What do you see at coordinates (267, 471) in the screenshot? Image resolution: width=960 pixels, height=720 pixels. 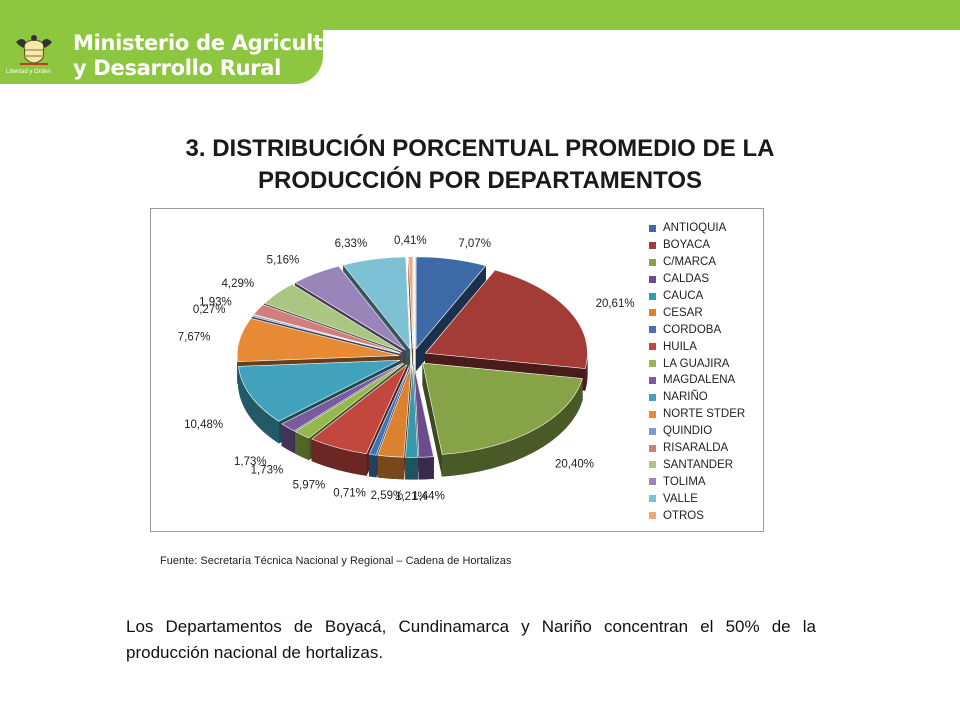 I see `data-label-la-guajira: 1,73%` at bounding box center [267, 471].